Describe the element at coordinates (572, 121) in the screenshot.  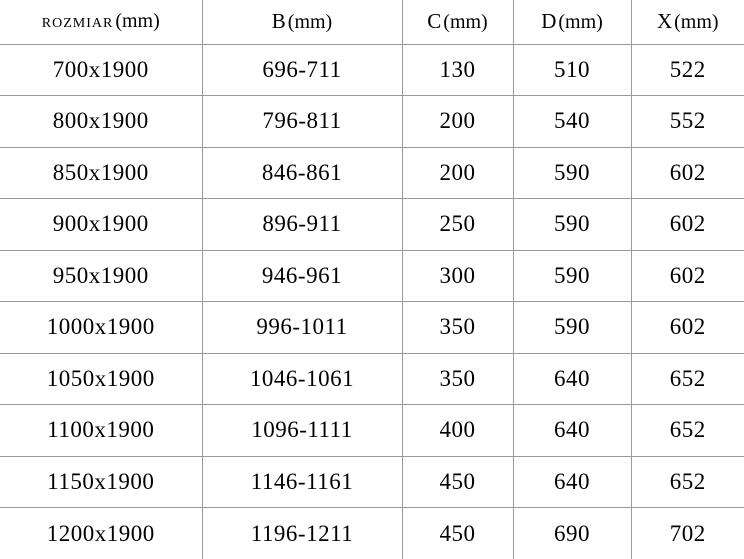
I see `table-cell: 540` at that location.